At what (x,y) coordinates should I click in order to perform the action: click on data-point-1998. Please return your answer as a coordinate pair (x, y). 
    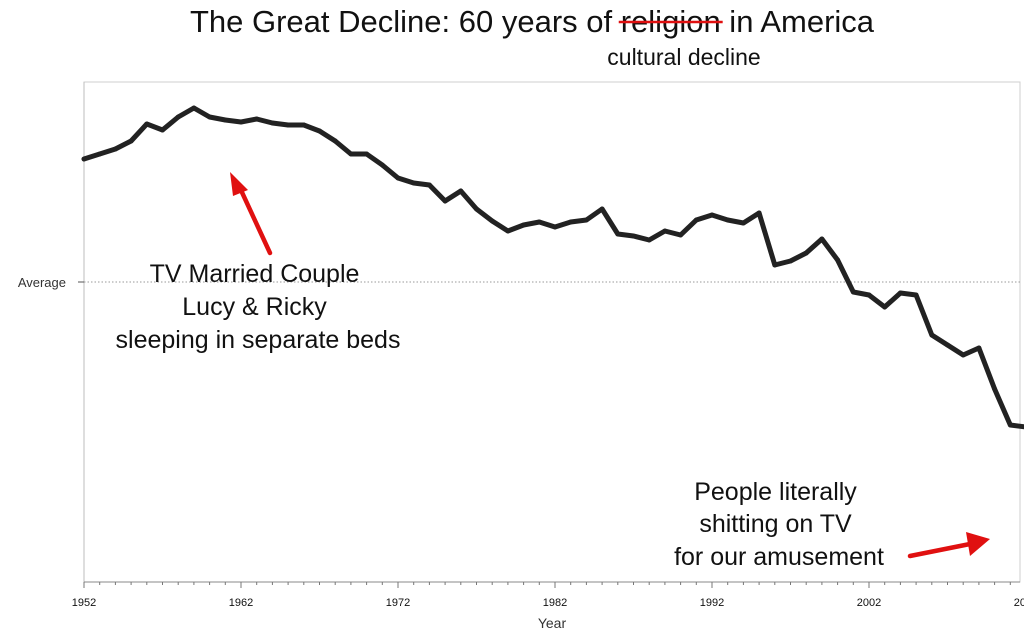
    Looking at the image, I should click on (806, 253).